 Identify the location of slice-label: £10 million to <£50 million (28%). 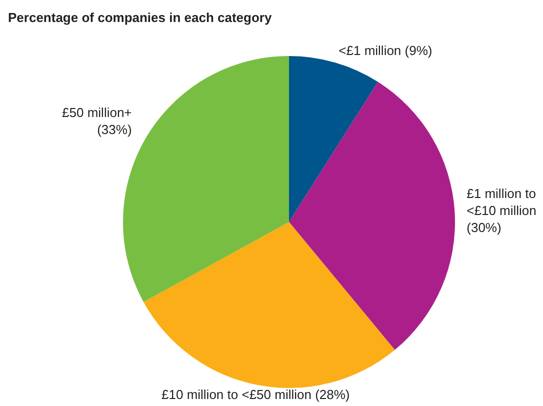
(256, 394).